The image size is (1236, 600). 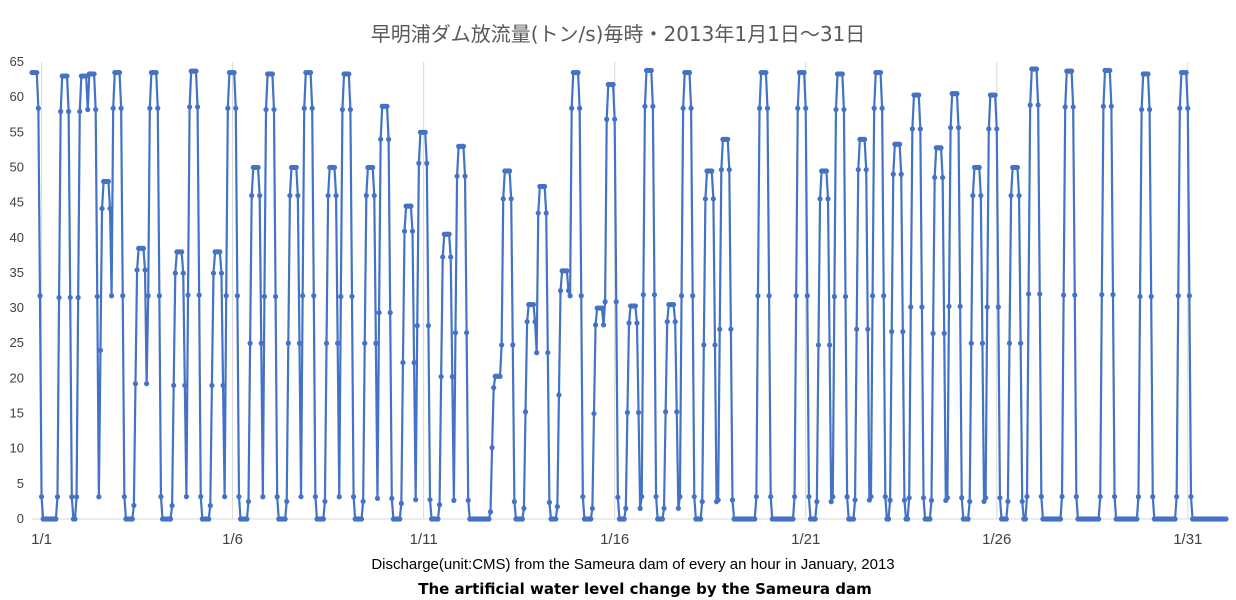 I want to click on x-tick-label: 1/21, so click(x=805, y=539).